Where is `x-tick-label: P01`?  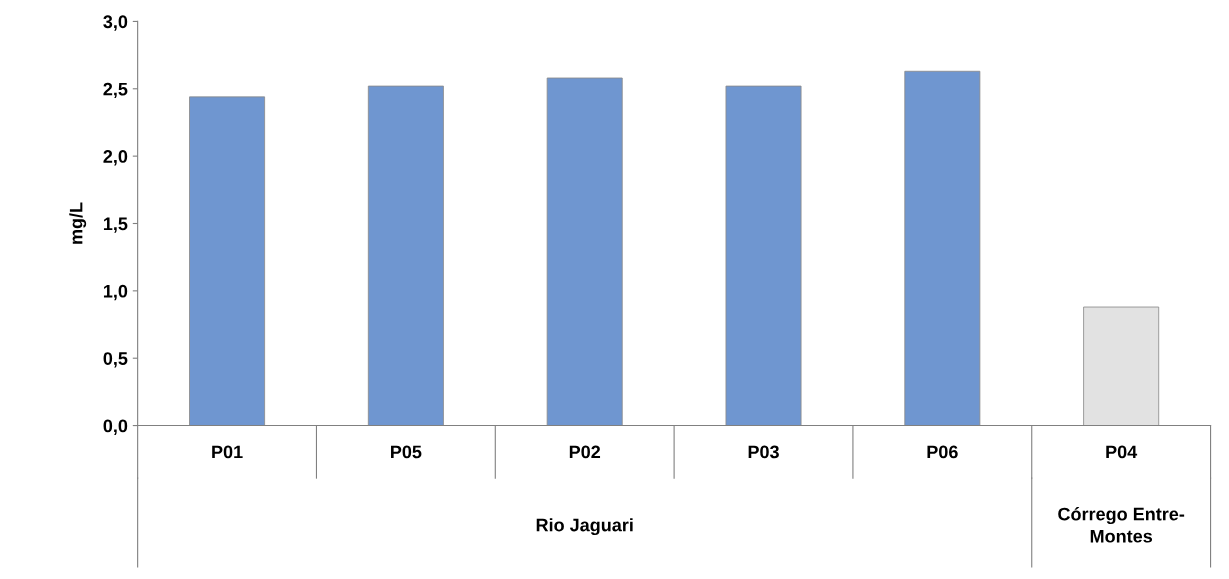 x-tick-label: P01 is located at coordinates (227, 452).